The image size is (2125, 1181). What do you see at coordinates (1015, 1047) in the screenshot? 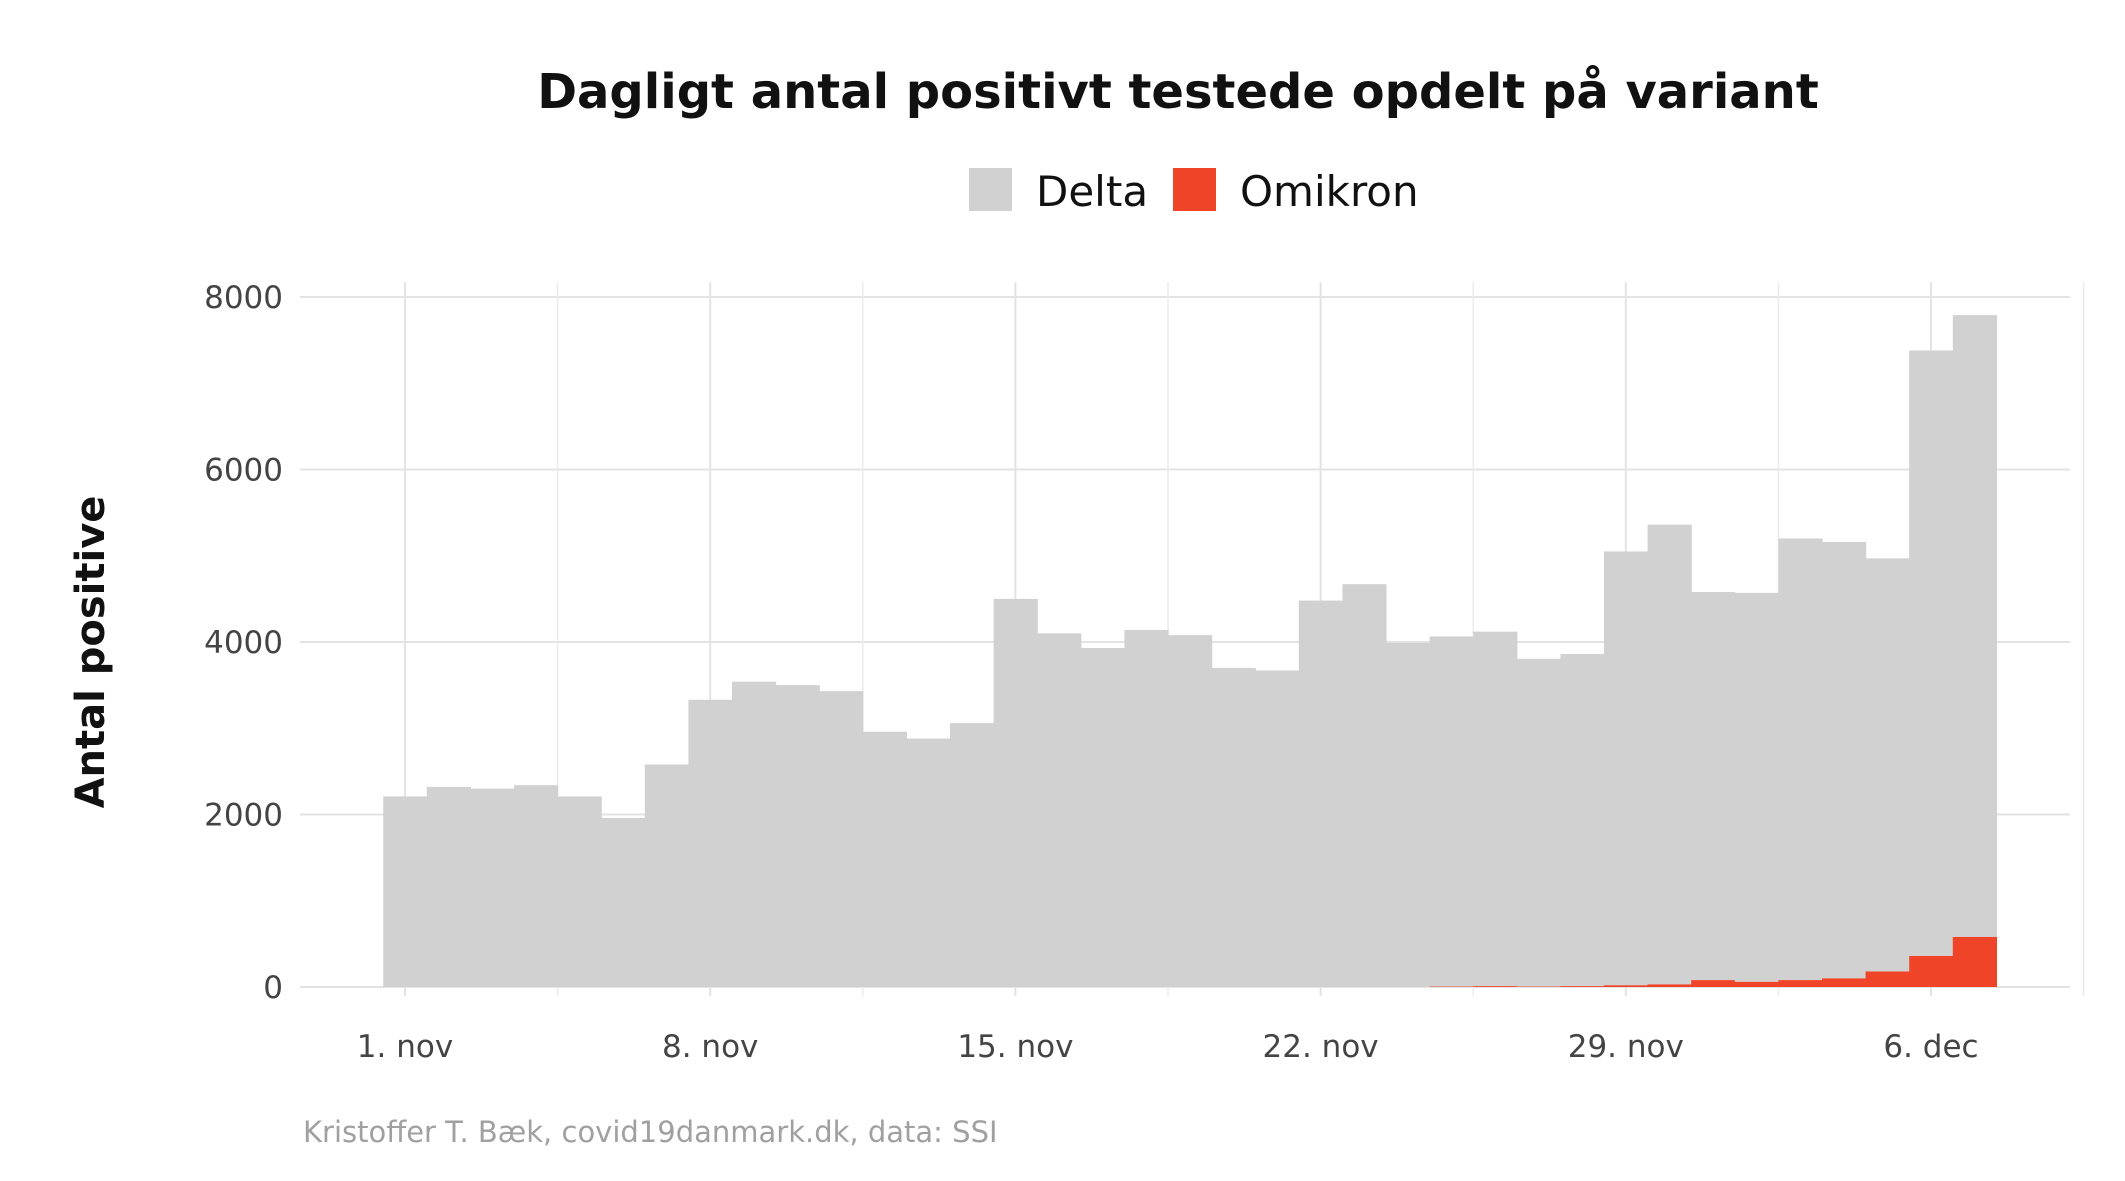
I see `x-tick-label: 15. nov` at bounding box center [1015, 1047].